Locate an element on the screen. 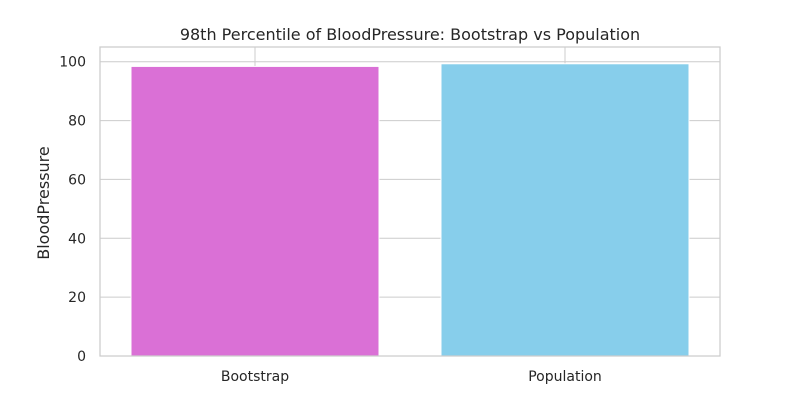  y-axis-label: BloodPressure is located at coordinates (43, 202).